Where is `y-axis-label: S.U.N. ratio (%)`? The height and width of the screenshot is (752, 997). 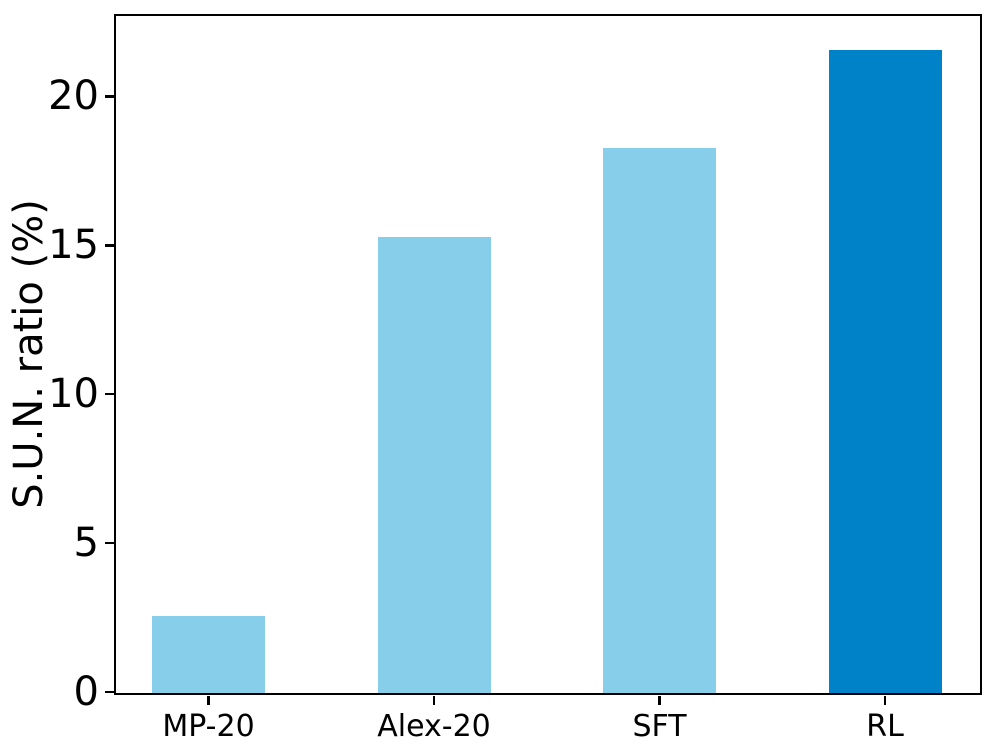 y-axis-label: S.U.N. ratio (%) is located at coordinates (29, 354).